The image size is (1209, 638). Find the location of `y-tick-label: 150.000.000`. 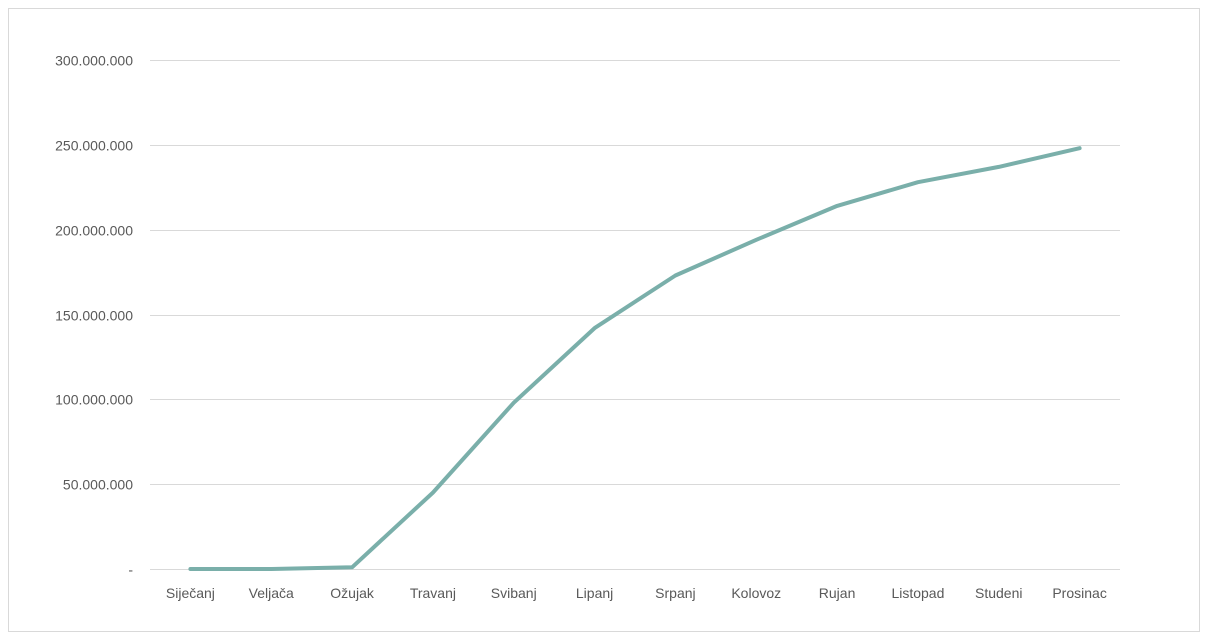

y-tick-label: 150.000.000 is located at coordinates (94, 316).